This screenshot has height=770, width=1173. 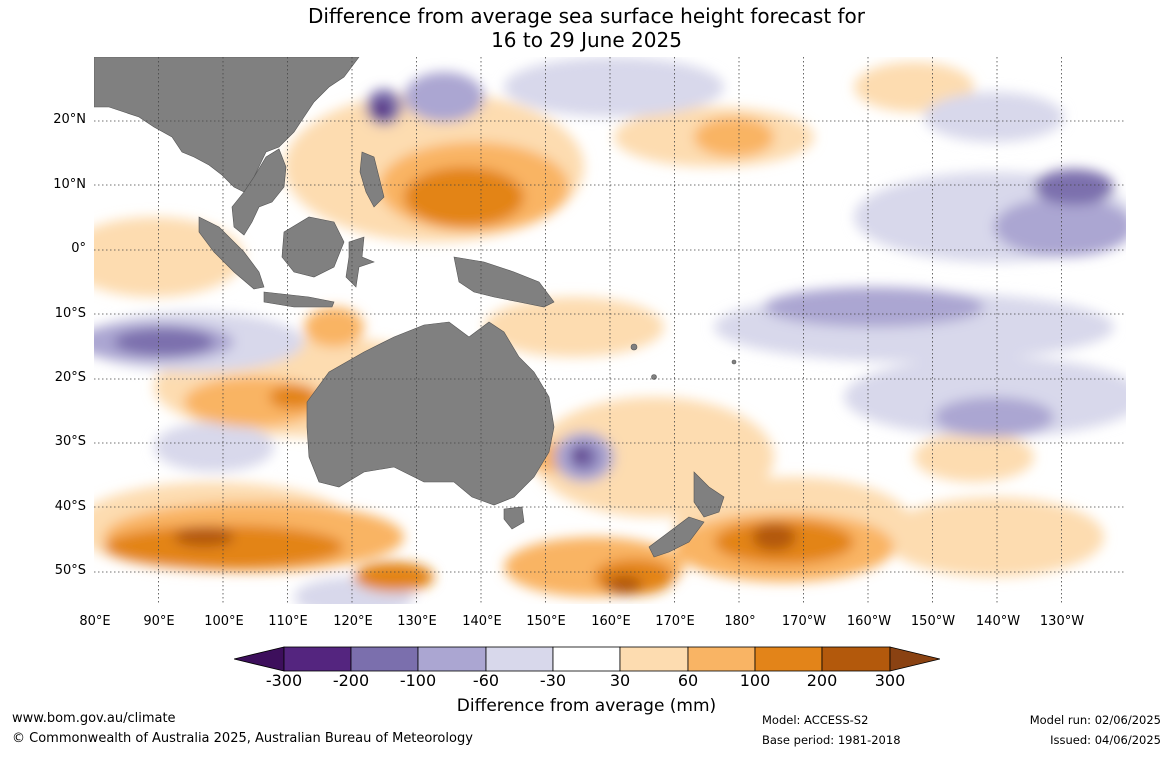 I want to click on colorbar-label-200: 200, so click(x=822, y=680).